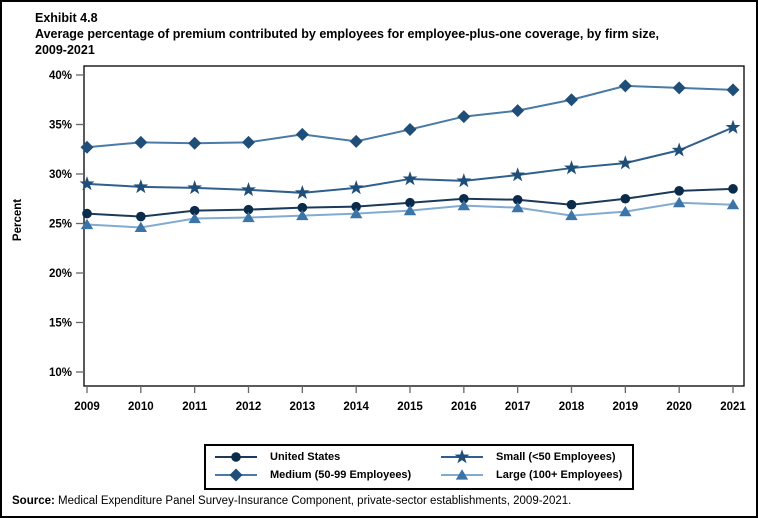 This screenshot has width=758, height=518. I want to click on series-line-small-50-employees, so click(410, 160).